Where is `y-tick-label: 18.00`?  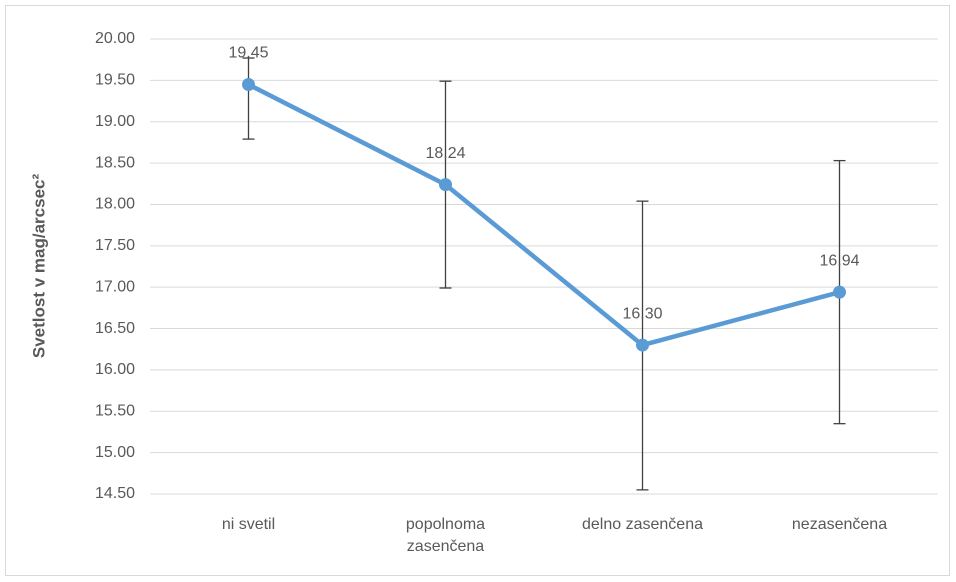 y-tick-label: 18.00 is located at coordinates (115, 204).